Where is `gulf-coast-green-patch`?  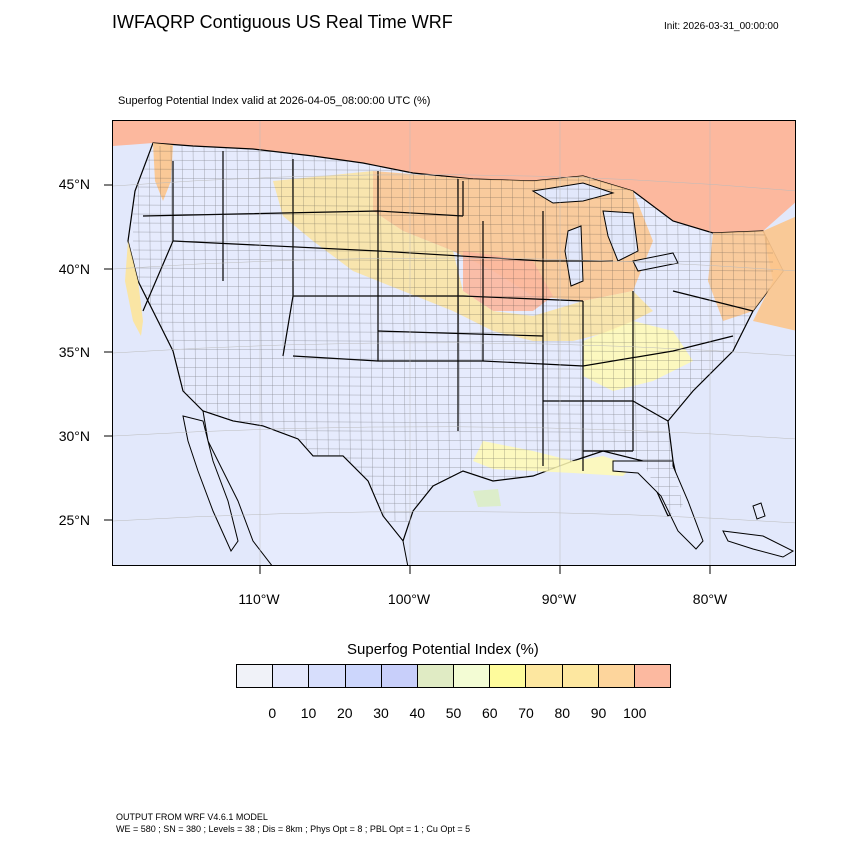
gulf-coast-green-patch is located at coordinates (487, 498).